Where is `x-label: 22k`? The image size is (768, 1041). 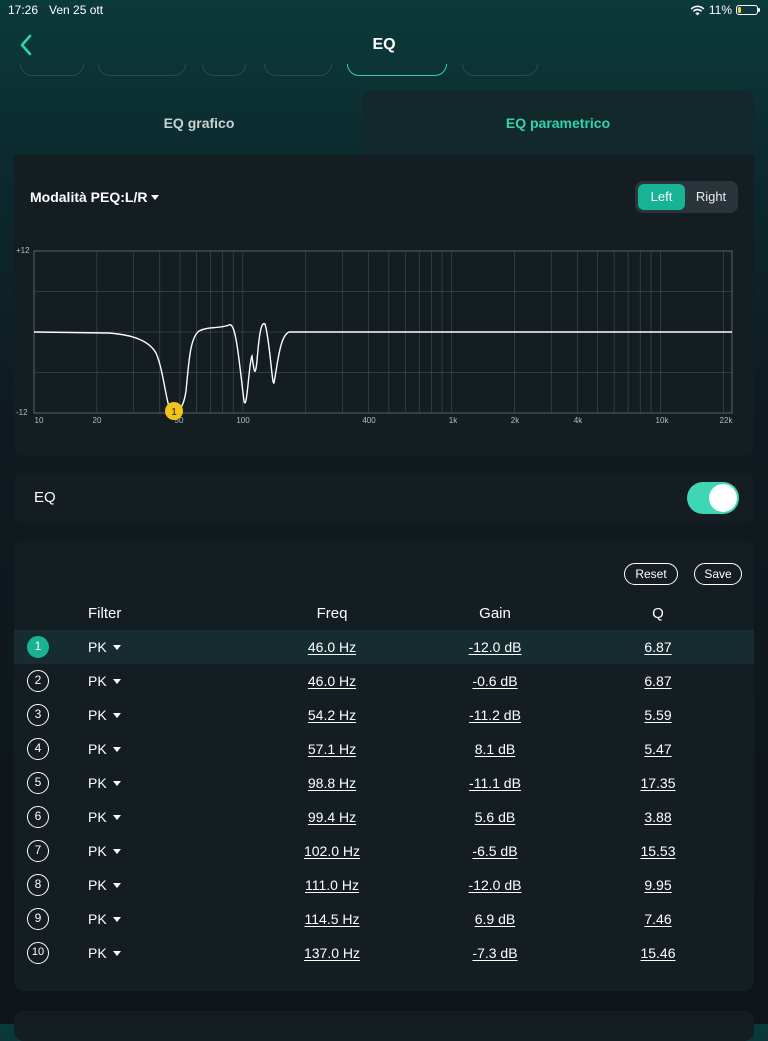 x-label: 22k is located at coordinates (727, 420).